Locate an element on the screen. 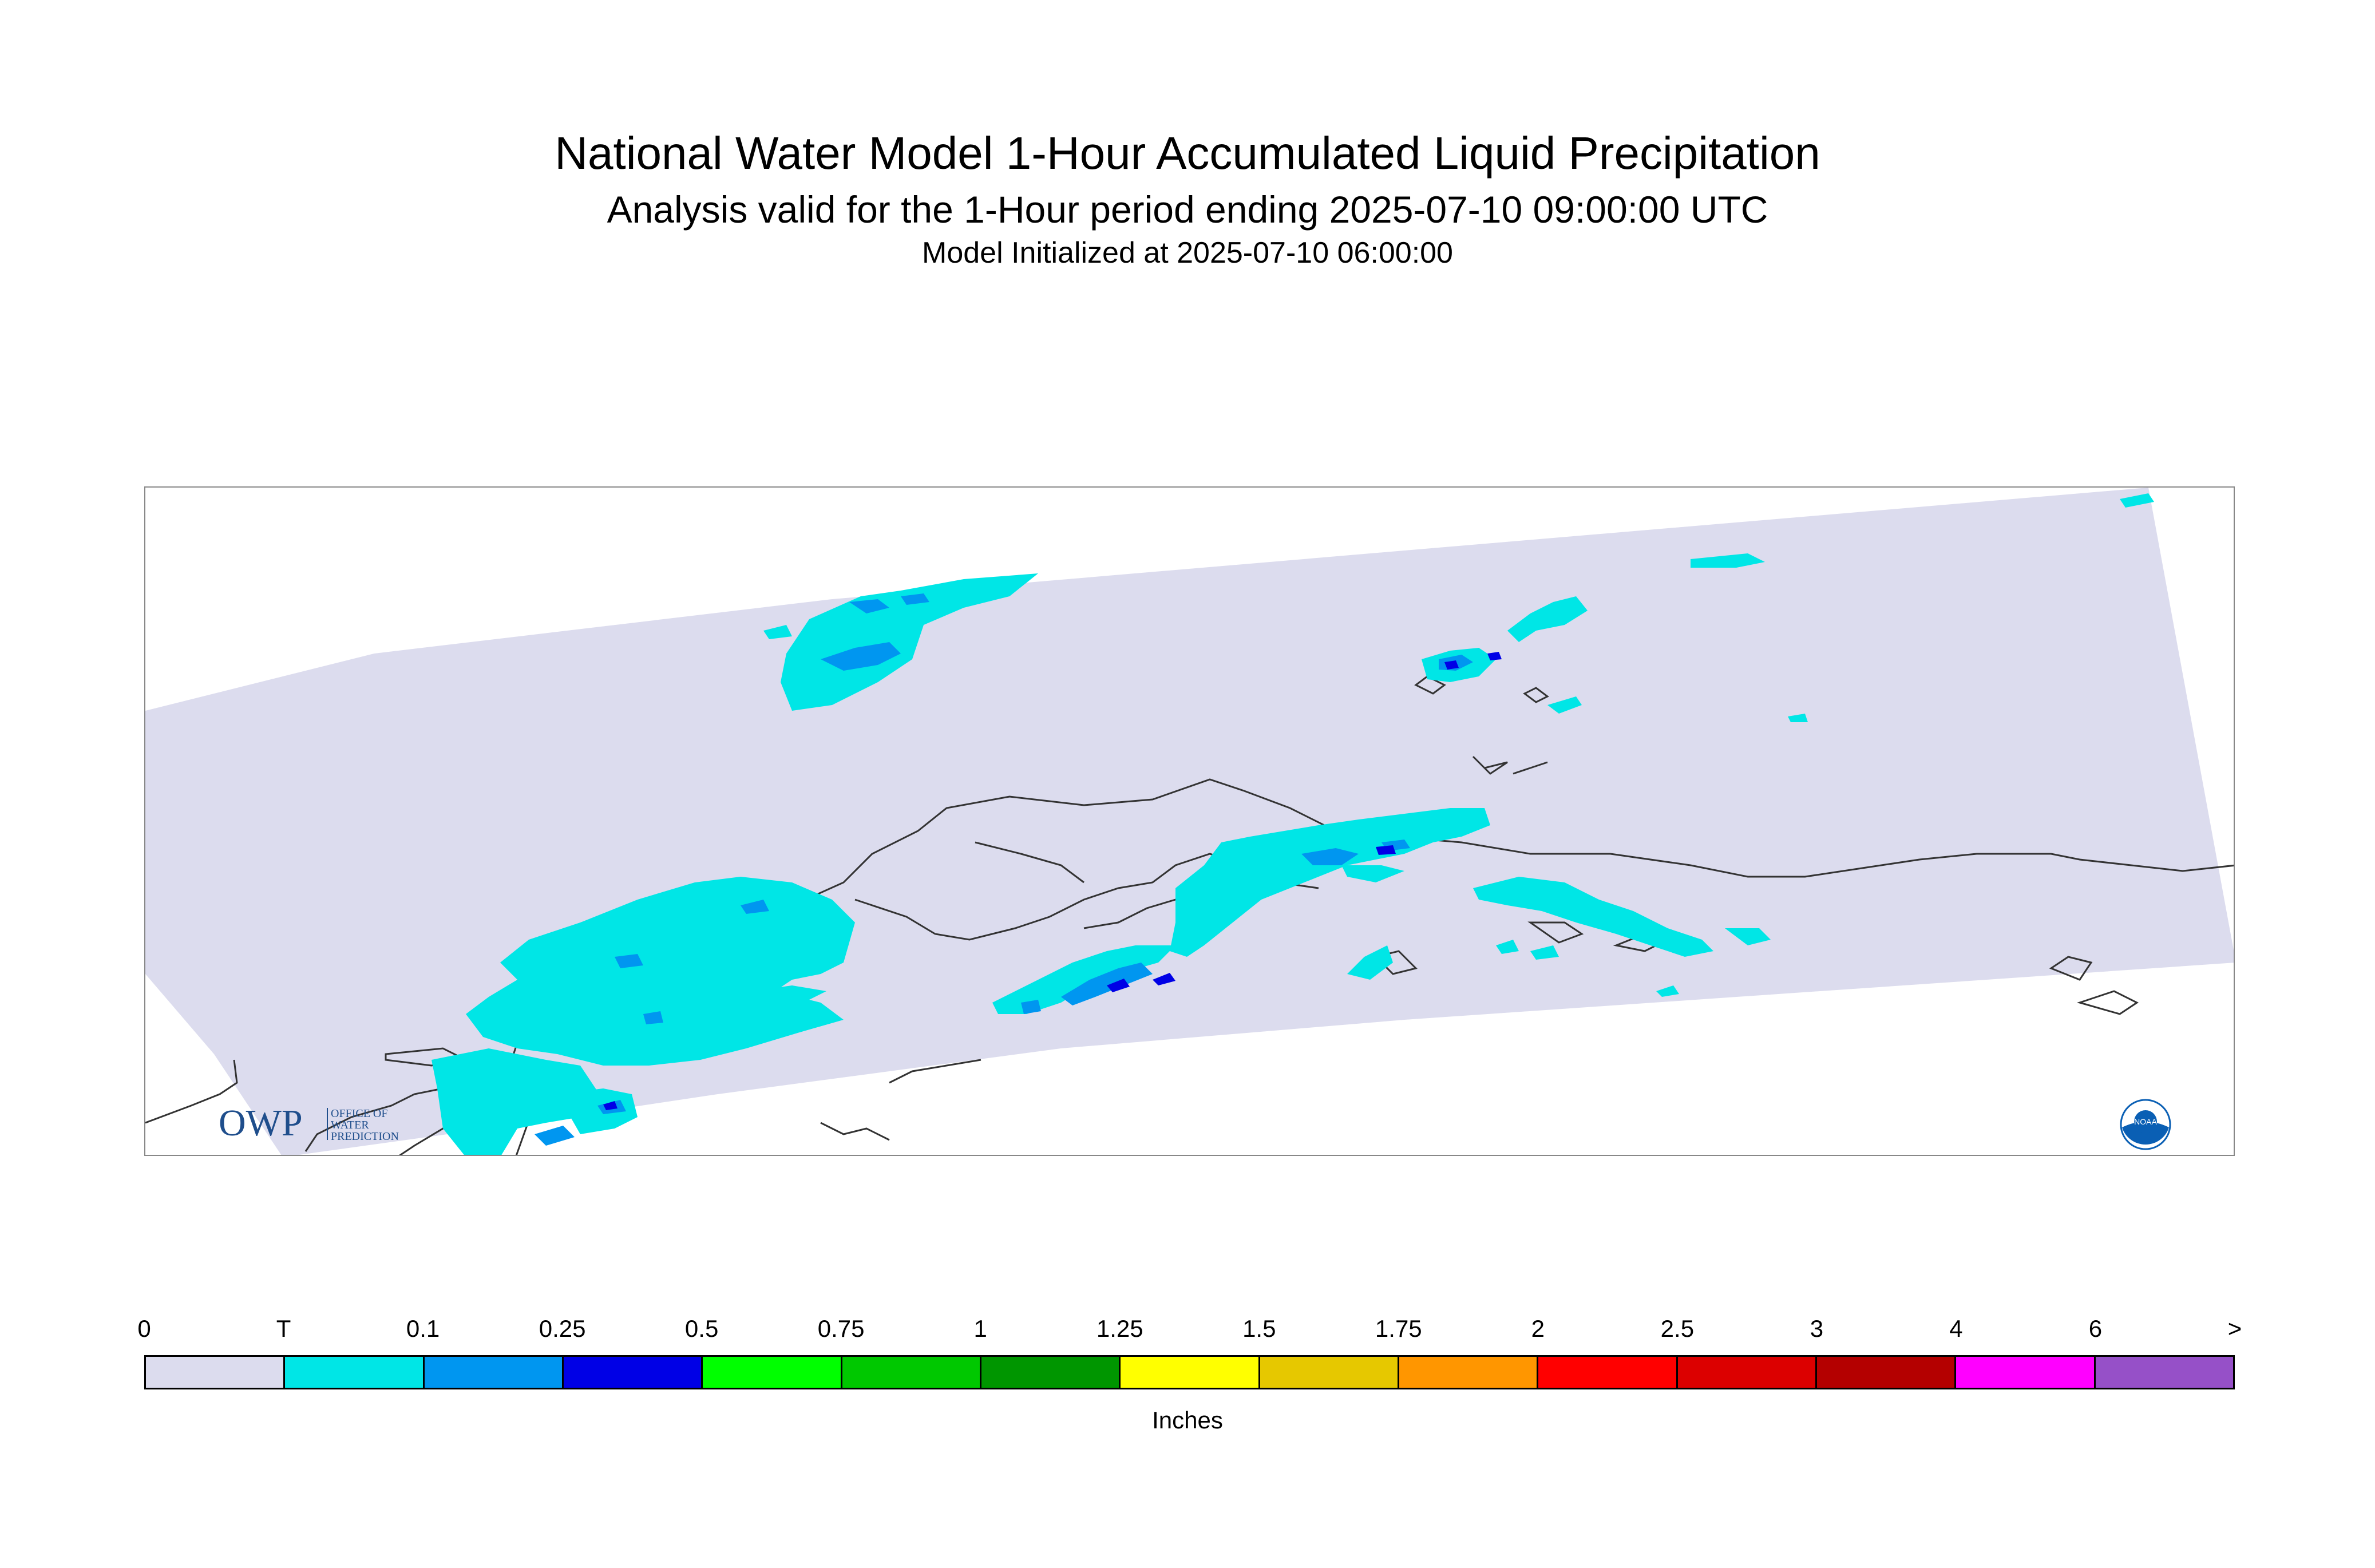  owp-logo-line3: PREDICTION is located at coordinates (365, 1136).